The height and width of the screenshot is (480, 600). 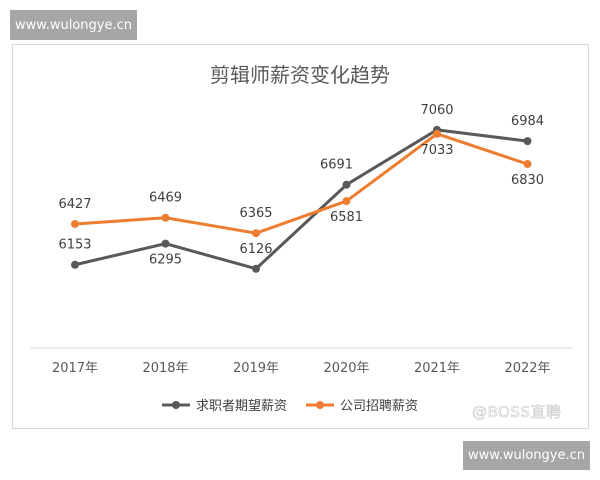 I want to click on data-label: 6830, so click(x=527, y=180).